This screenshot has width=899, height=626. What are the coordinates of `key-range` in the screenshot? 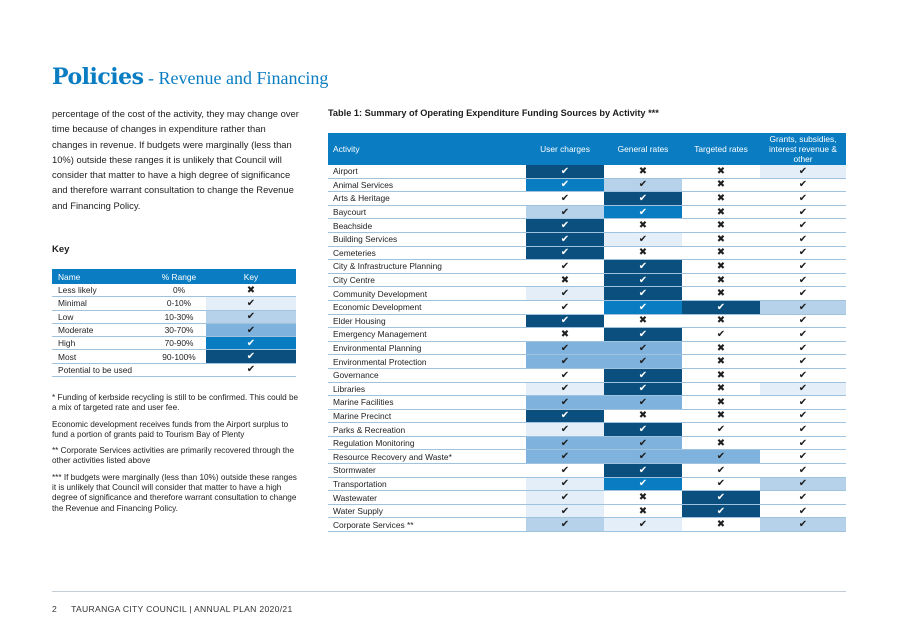 It's located at (179, 370).